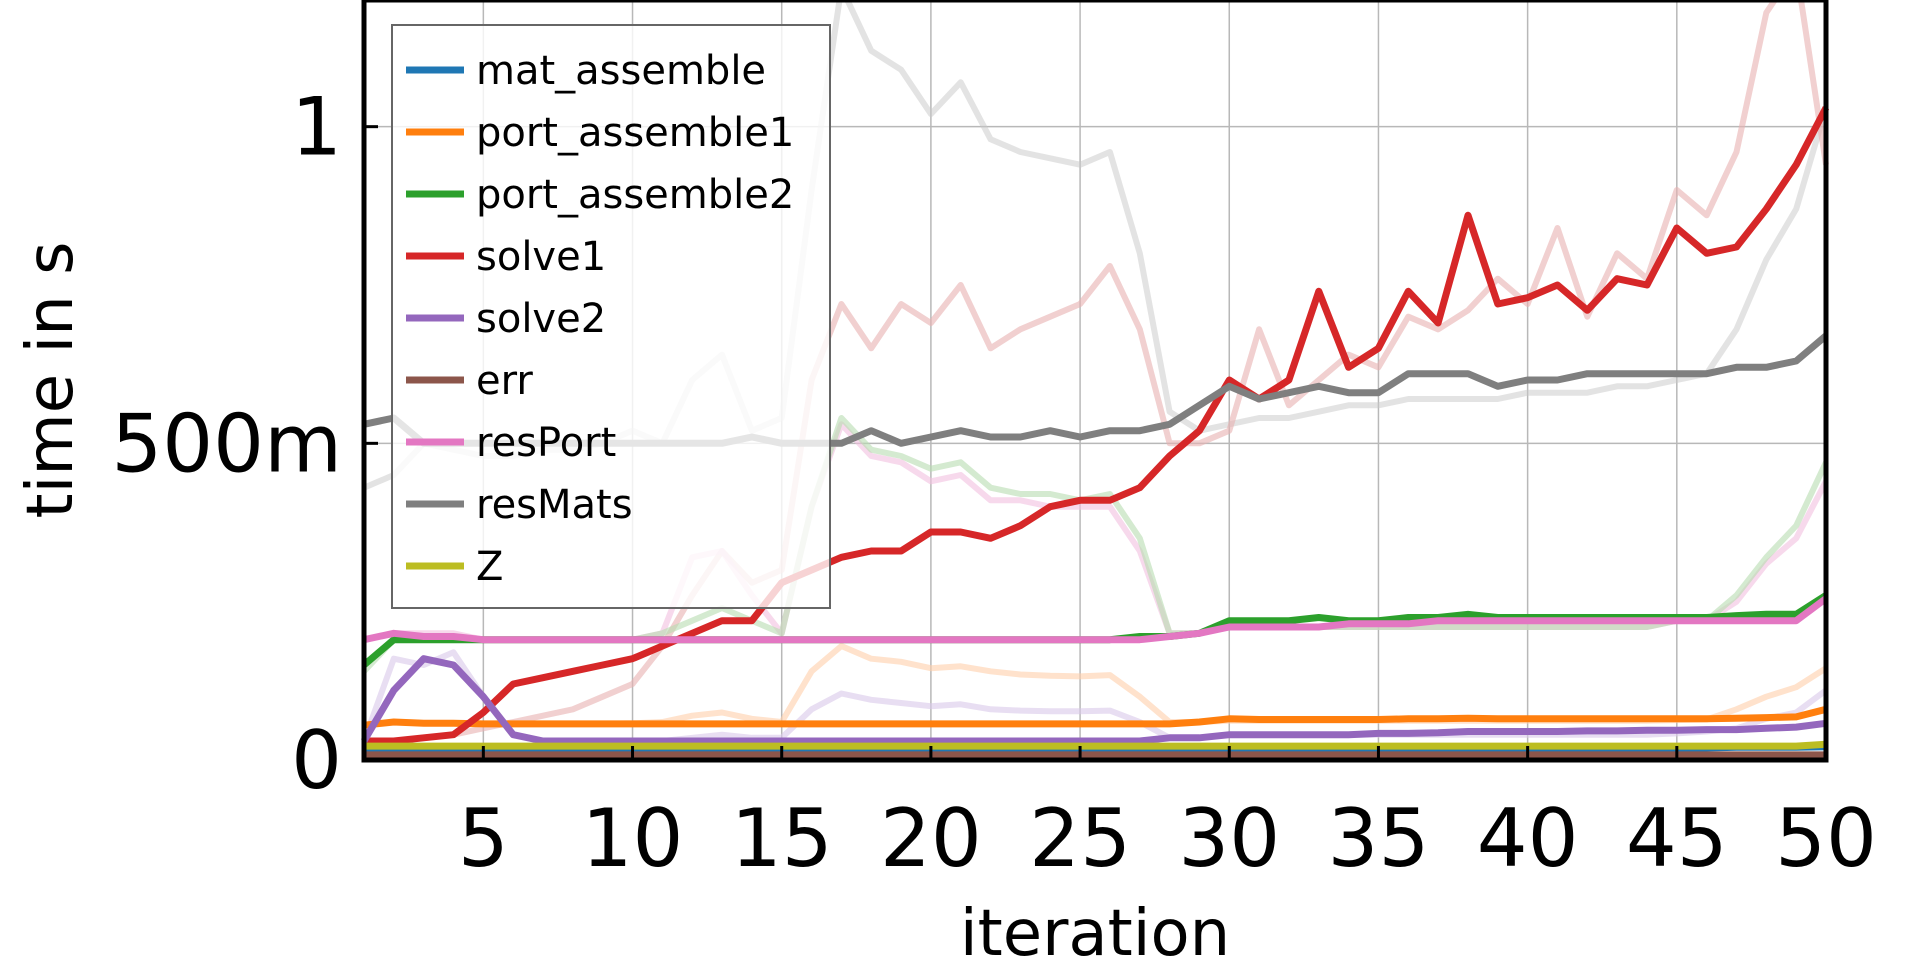 The height and width of the screenshot is (960, 1920). Describe the element at coordinates (1167, 815) in the screenshot. I see `x-axis-ticks: 5 10 15 20 25 30 35 40 45 50` at that location.